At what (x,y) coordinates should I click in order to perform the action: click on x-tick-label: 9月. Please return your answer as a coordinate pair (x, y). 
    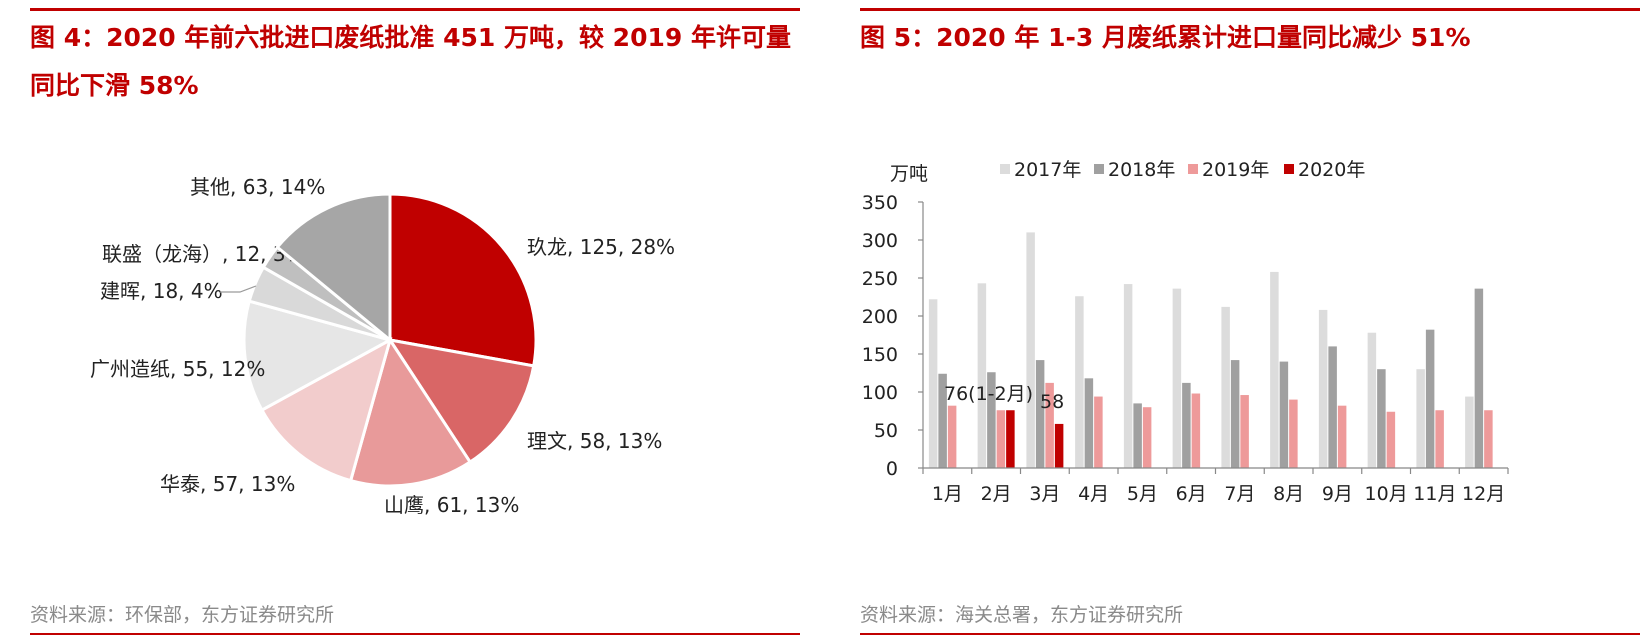
    Looking at the image, I should click on (1337, 494).